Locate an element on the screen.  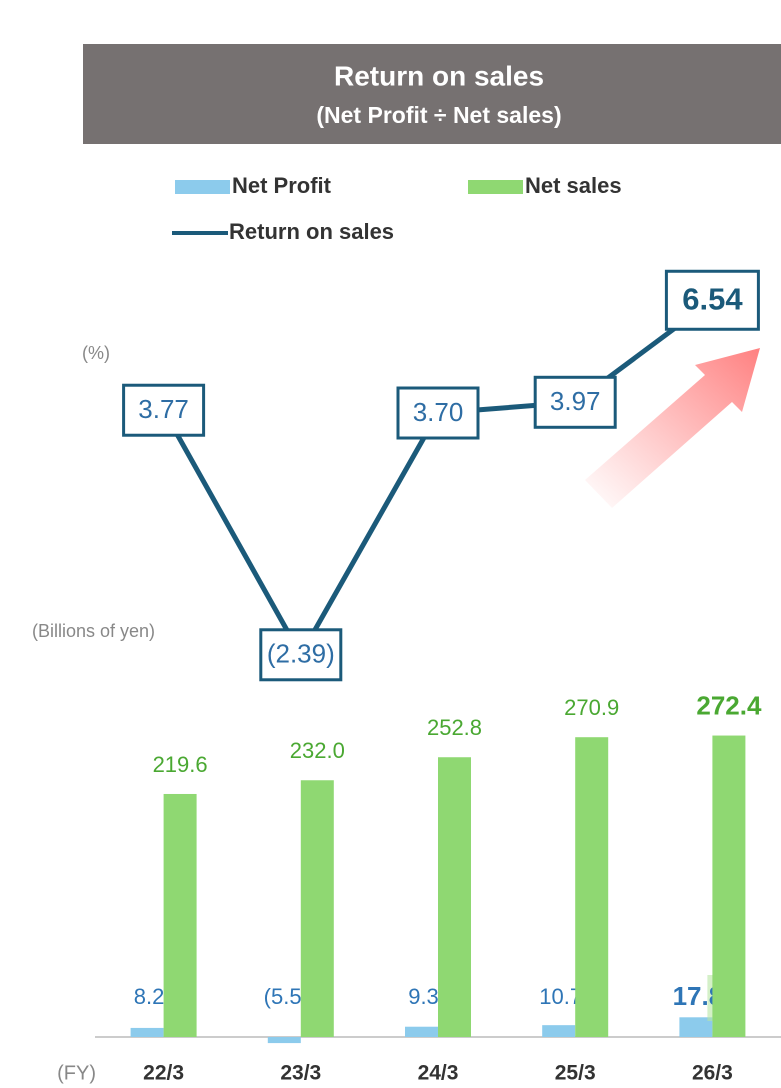
data-label: 8.2 is located at coordinates (149, 996).